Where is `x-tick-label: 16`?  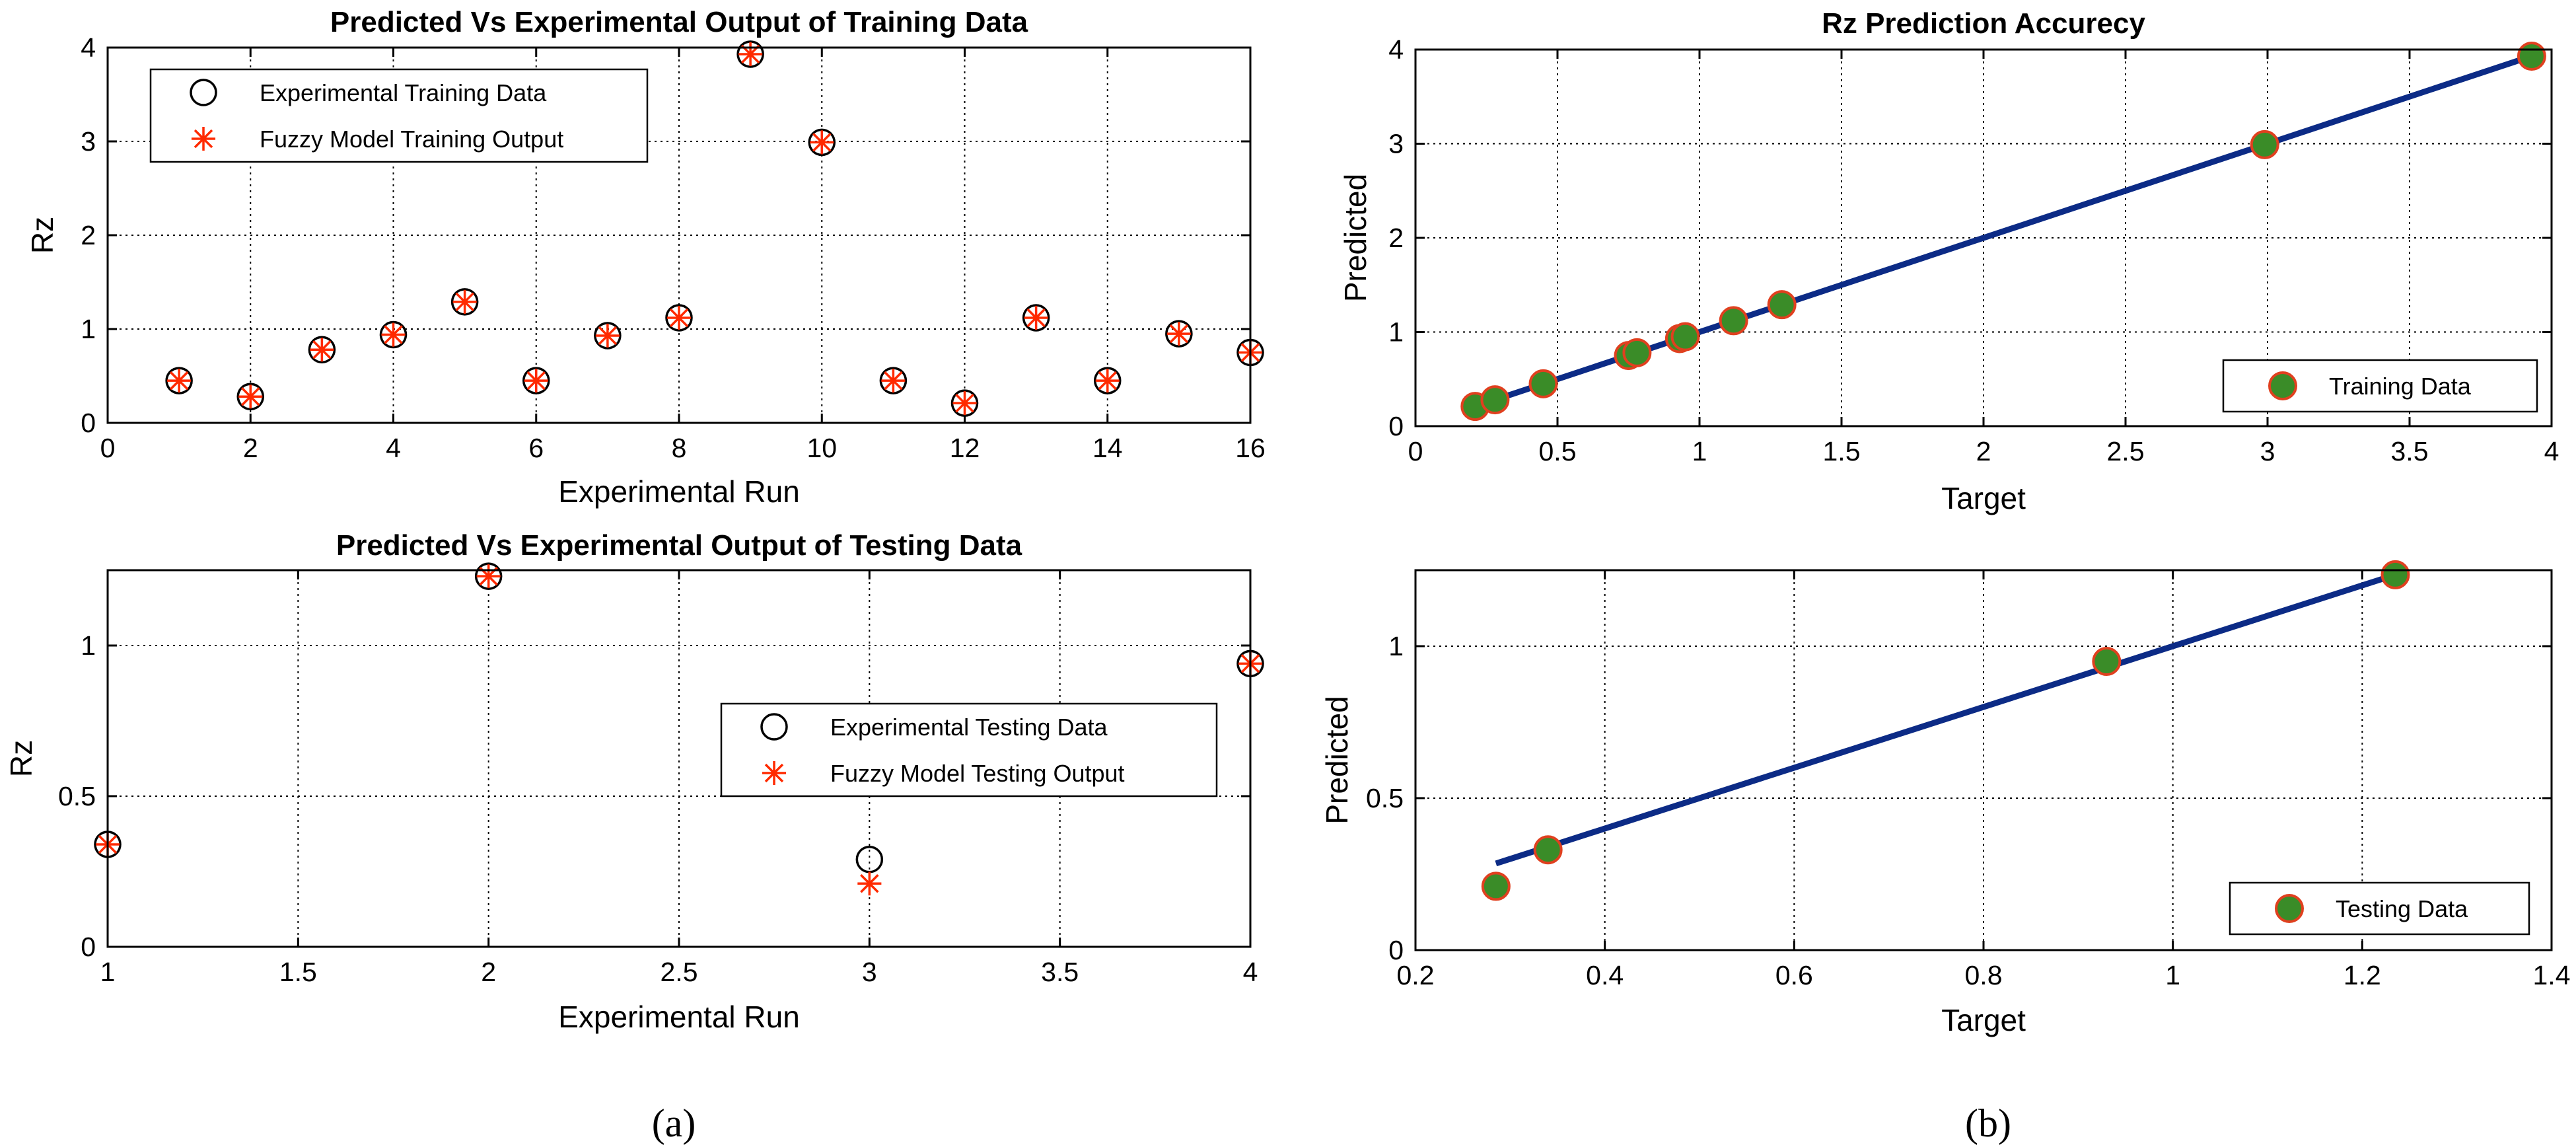 x-tick-label: 16 is located at coordinates (1251, 448).